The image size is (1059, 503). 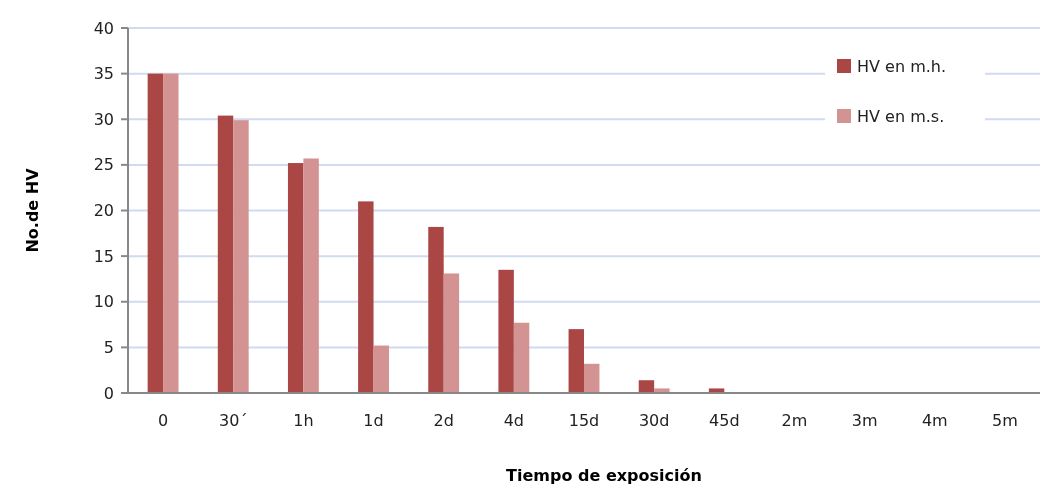 What do you see at coordinates (604, 475) in the screenshot?
I see `x-axis-title: Tiempo de exposición` at bounding box center [604, 475].